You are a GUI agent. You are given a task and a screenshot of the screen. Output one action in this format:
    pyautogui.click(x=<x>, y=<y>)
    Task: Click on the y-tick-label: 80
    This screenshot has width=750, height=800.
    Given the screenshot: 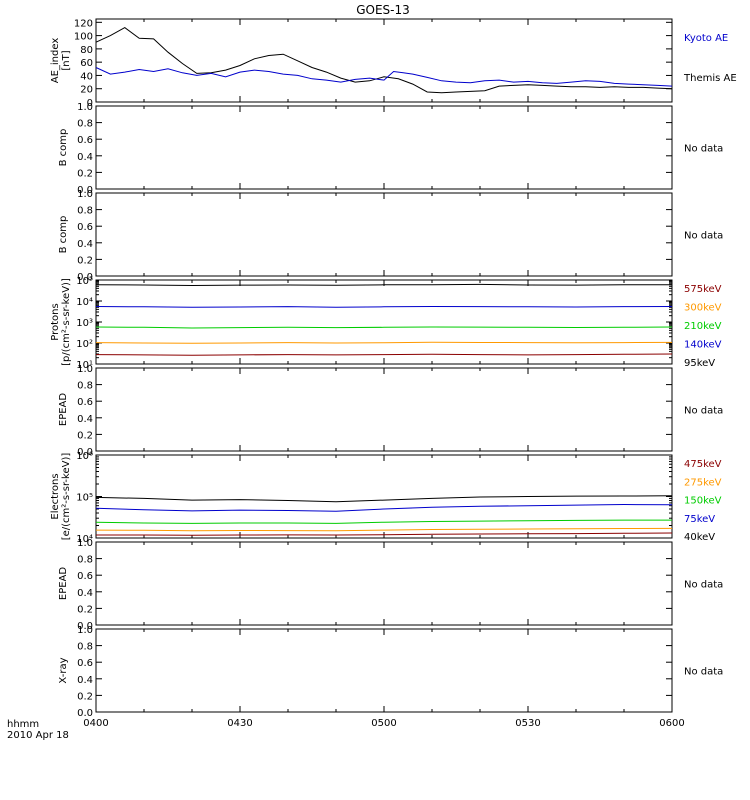 What is the action you would take?
    pyautogui.click(x=86, y=50)
    